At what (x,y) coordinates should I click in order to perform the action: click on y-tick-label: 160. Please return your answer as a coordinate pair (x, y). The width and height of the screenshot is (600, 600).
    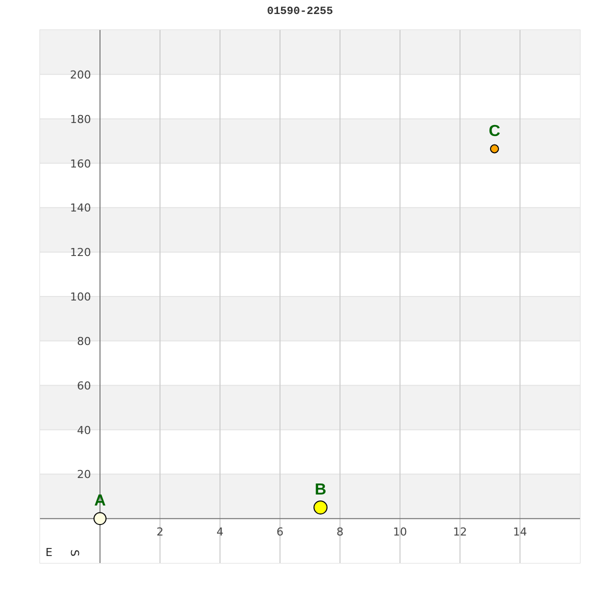
    Looking at the image, I should click on (80, 163).